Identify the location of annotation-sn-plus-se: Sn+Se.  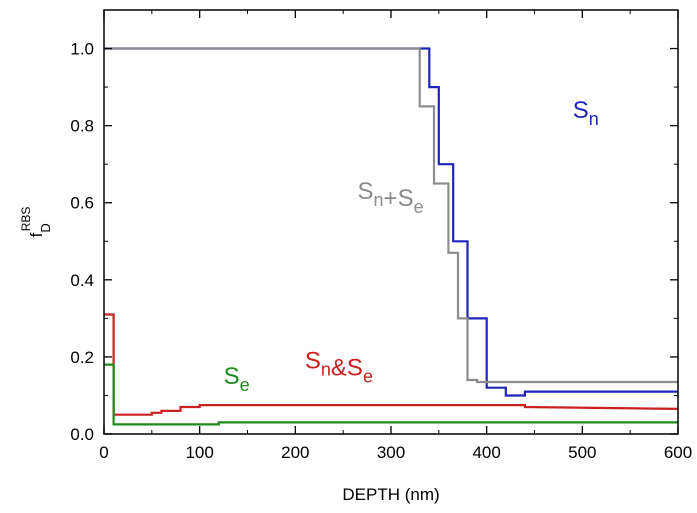
(391, 197).